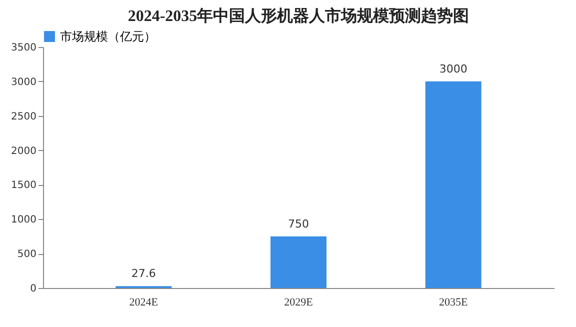 This screenshot has width=576, height=327. What do you see at coordinates (299, 16) in the screenshot?
I see `chart-title: 2024-2035年中国人形机器人市场规模预测趋势图` at bounding box center [299, 16].